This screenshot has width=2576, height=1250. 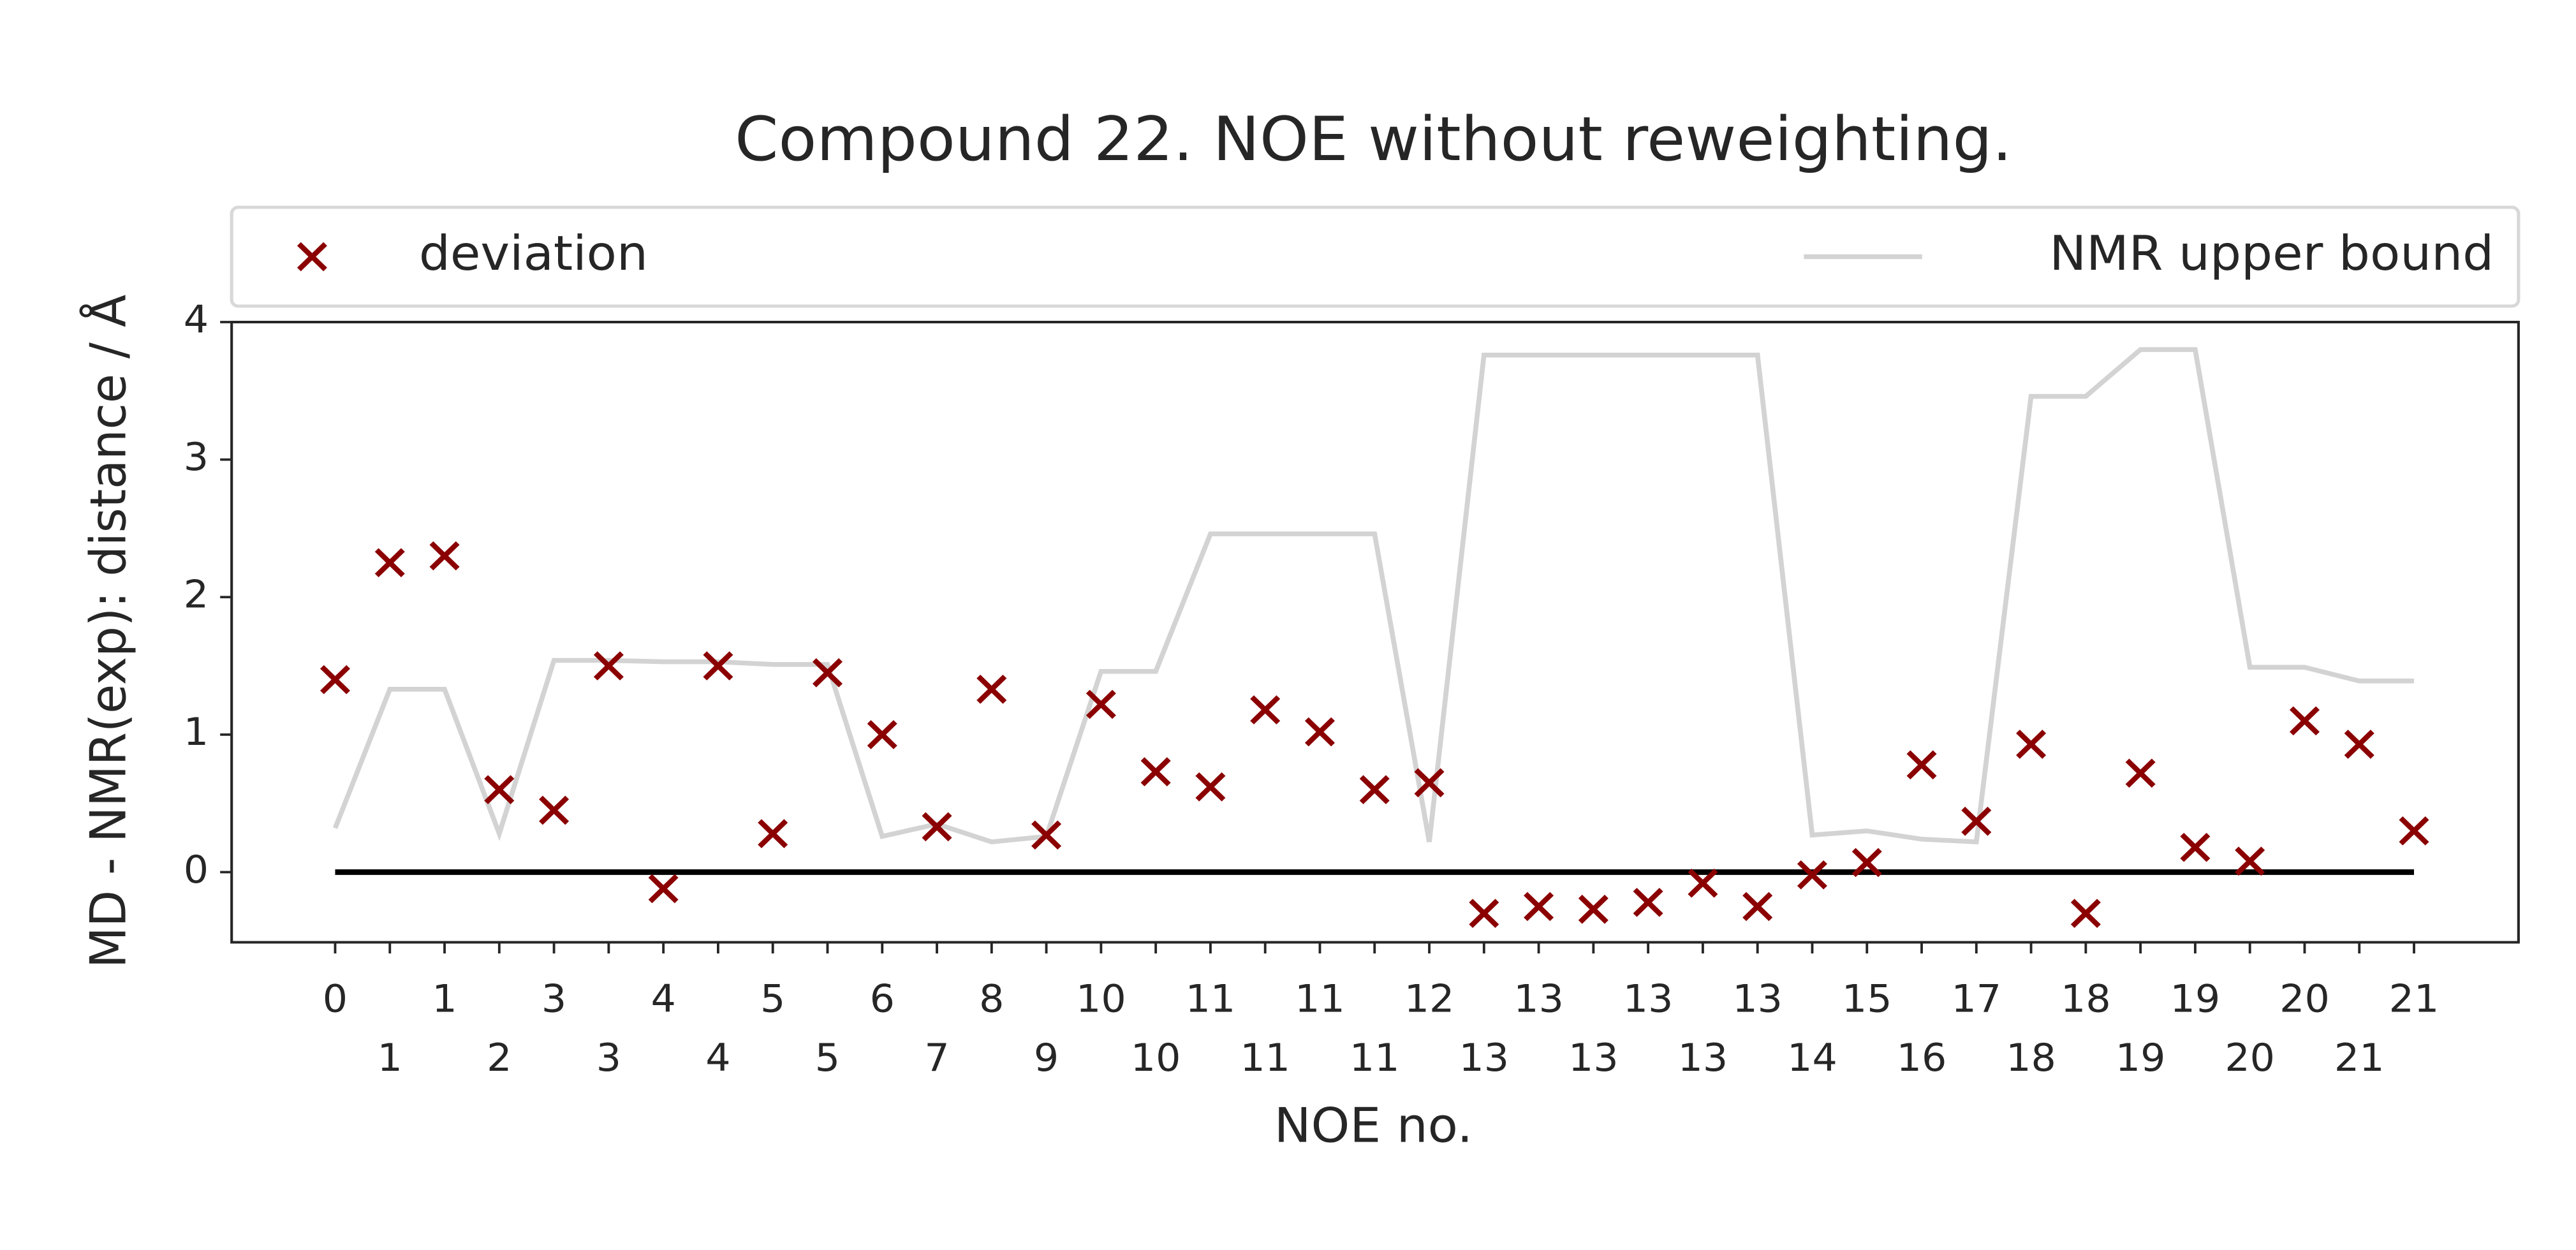 I want to click on legend-marker, so click(x=312, y=257).